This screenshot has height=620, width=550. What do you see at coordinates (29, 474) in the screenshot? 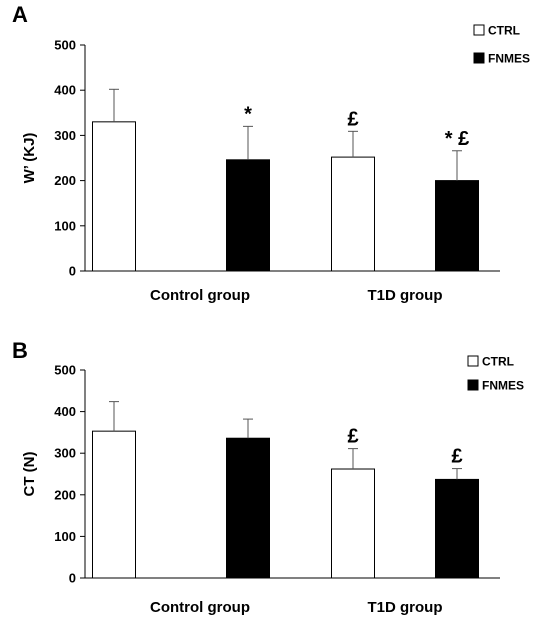
I see `y-axis-label: CT (N)` at bounding box center [29, 474].